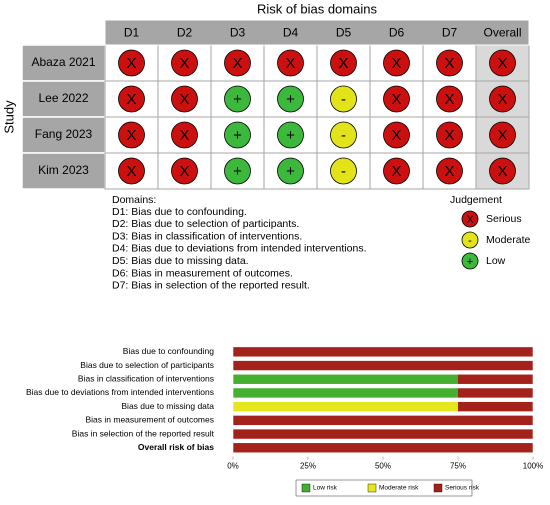 This screenshot has height=505, width=550. What do you see at coordinates (383, 466) in the screenshot?
I see `x-tick-label: 50%` at bounding box center [383, 466].